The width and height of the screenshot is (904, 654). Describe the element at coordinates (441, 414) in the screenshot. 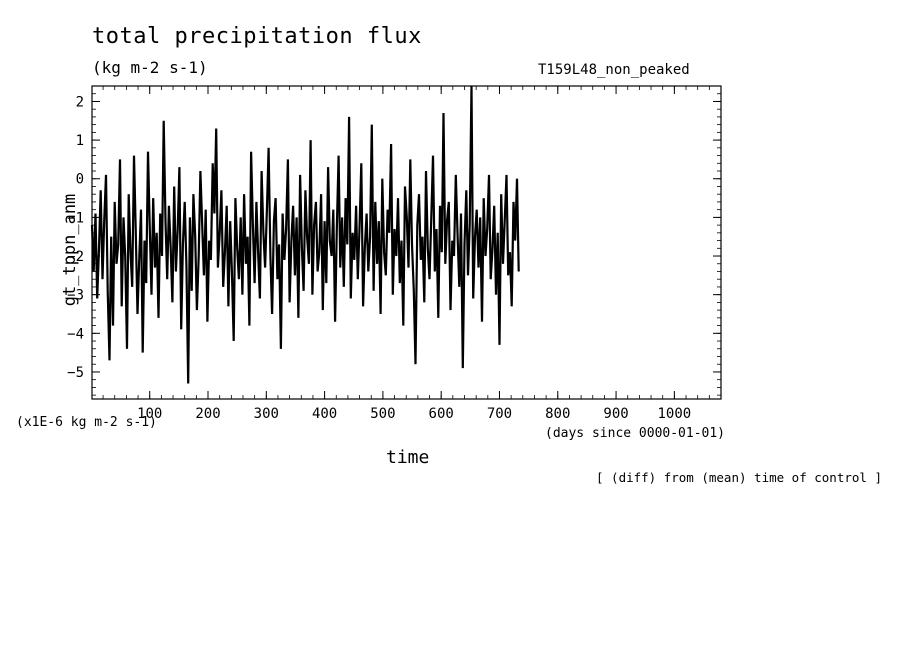

I see `x-tick-label: 600` at that location.